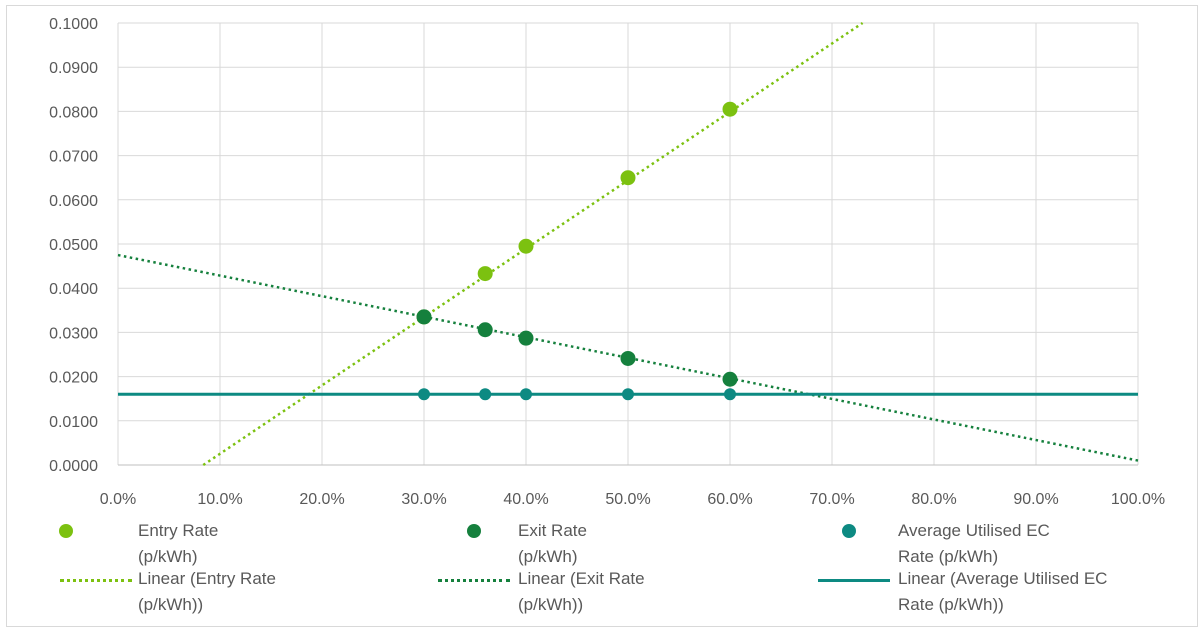  What do you see at coordinates (1003, 578) in the screenshot?
I see `legend-label: Linear (Average Utilised EC` at bounding box center [1003, 578].